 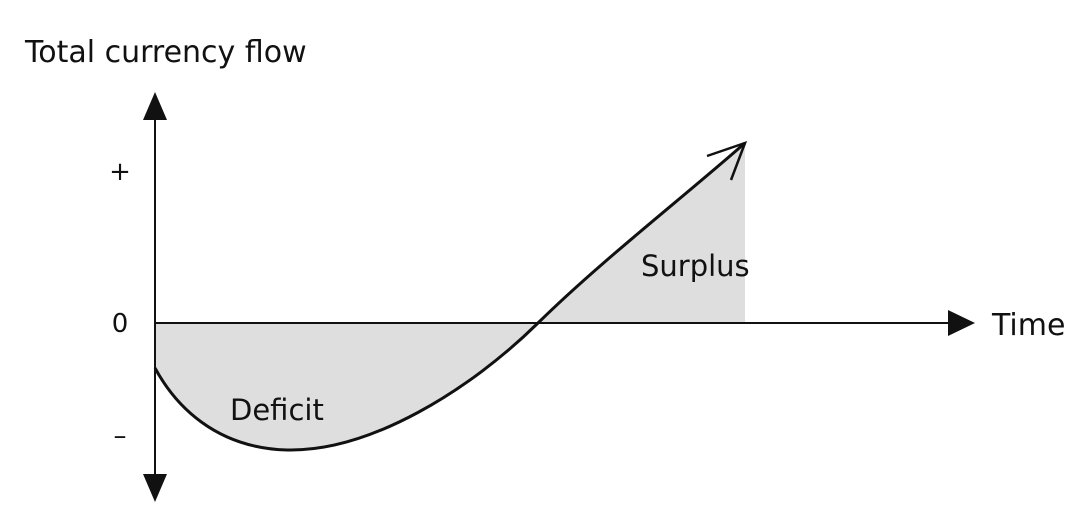 I want to click on y-axis-label: Total currency flow, so click(x=165, y=52).